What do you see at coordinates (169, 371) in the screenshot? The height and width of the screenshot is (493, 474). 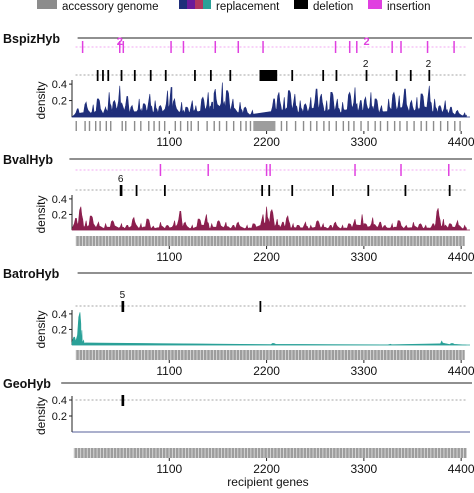 I see `x-tick-label: 1100` at bounding box center [169, 371].